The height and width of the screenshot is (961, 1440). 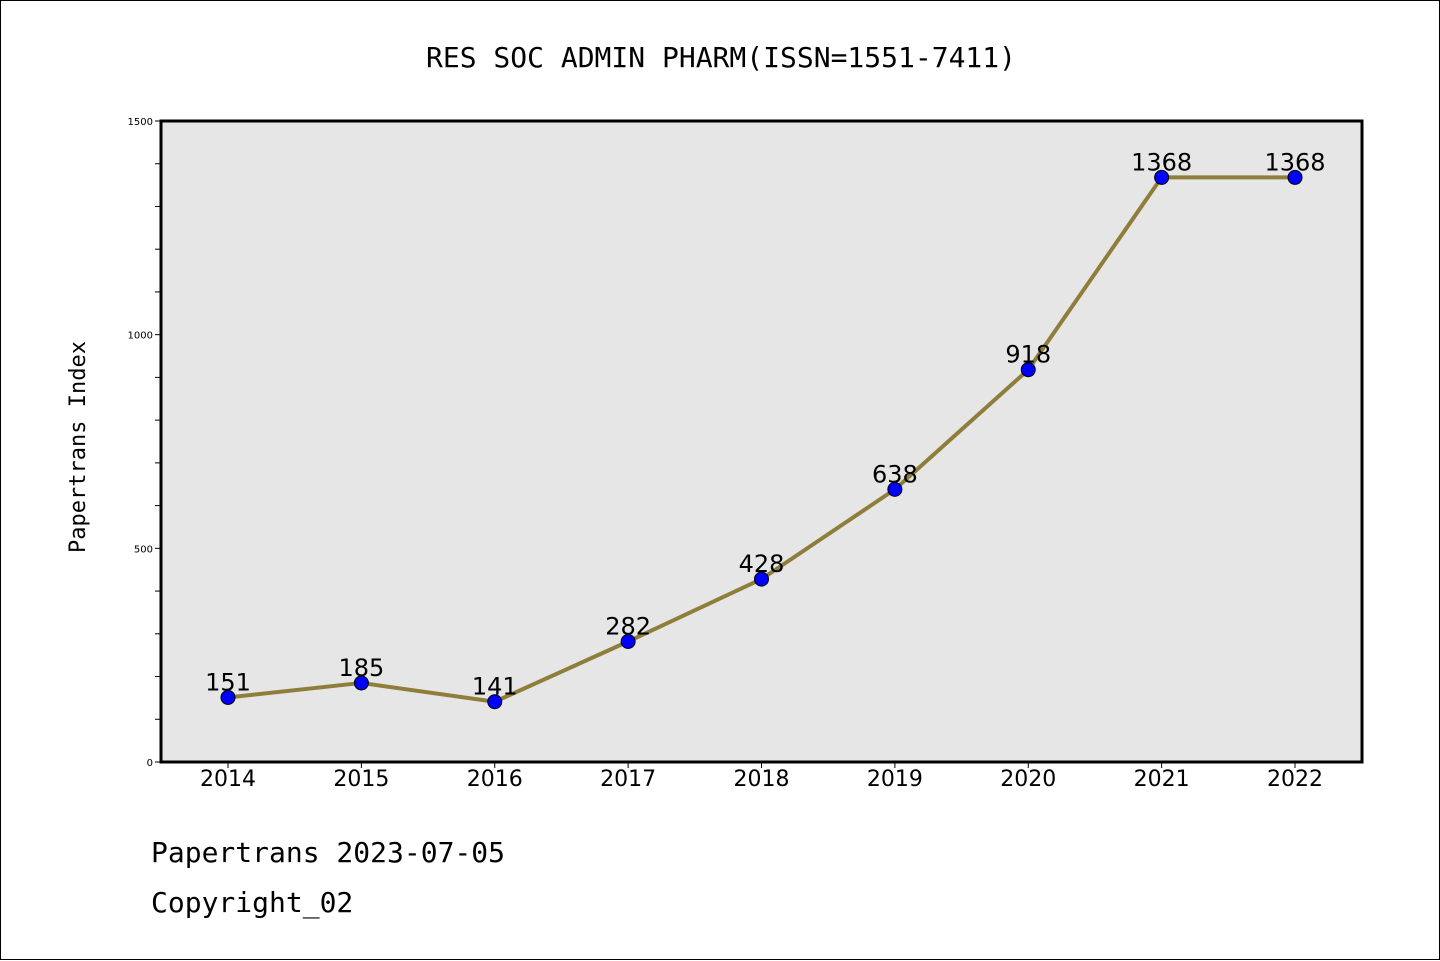 I want to click on chart-title: RES SOC ADMIN PHARM(ISSN=1551-7411), so click(x=721, y=57).